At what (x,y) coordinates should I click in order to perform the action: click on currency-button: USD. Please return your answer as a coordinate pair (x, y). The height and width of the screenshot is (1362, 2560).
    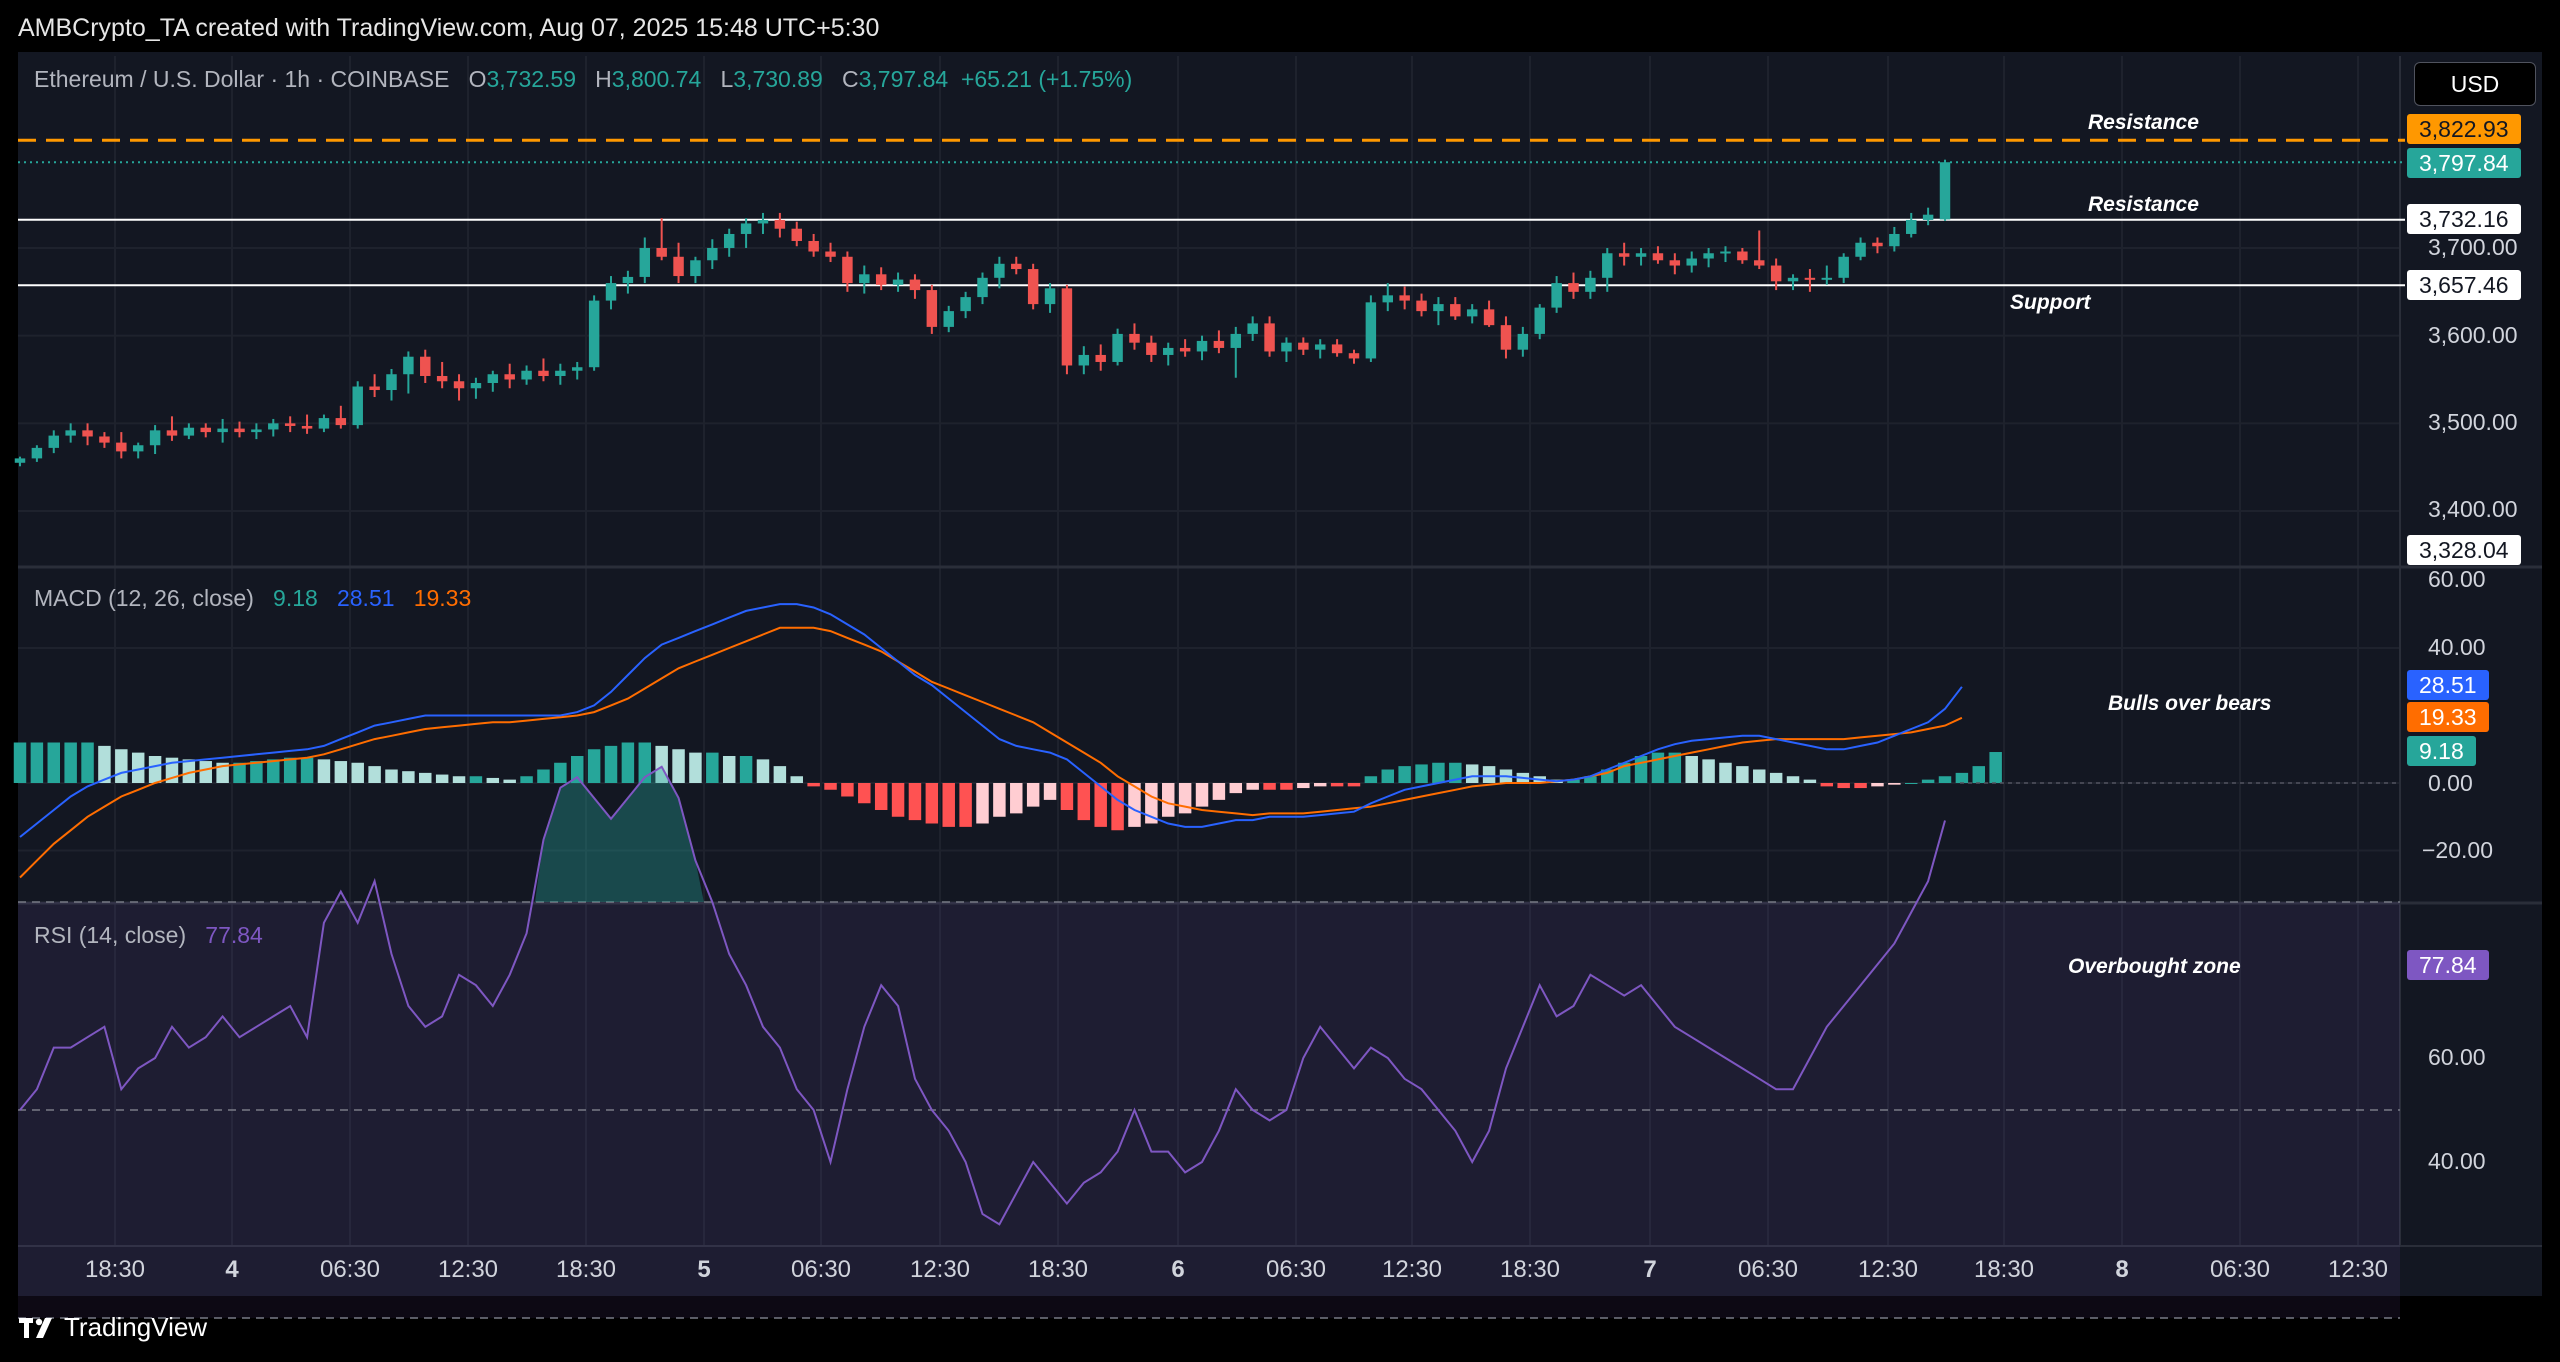
    Looking at the image, I should click on (2475, 84).